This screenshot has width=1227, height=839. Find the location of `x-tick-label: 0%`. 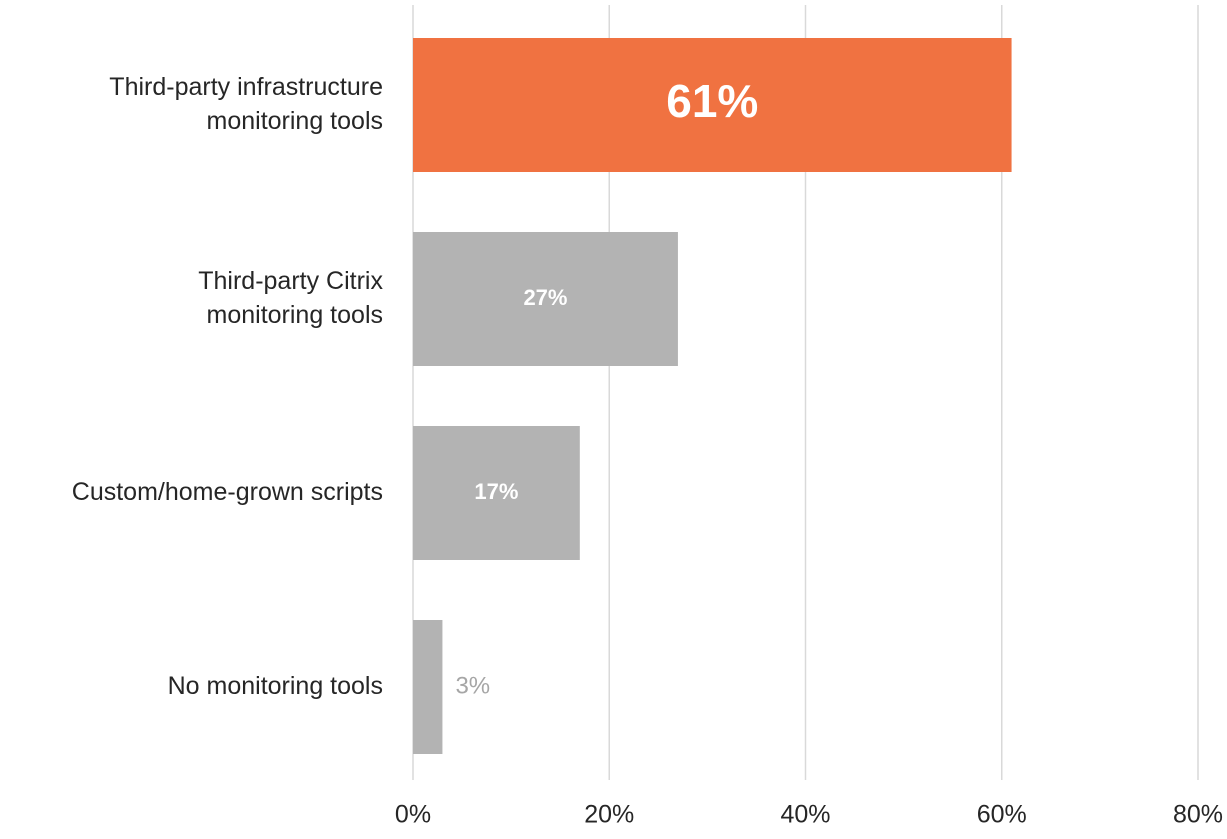

x-tick-label: 0% is located at coordinates (413, 815).